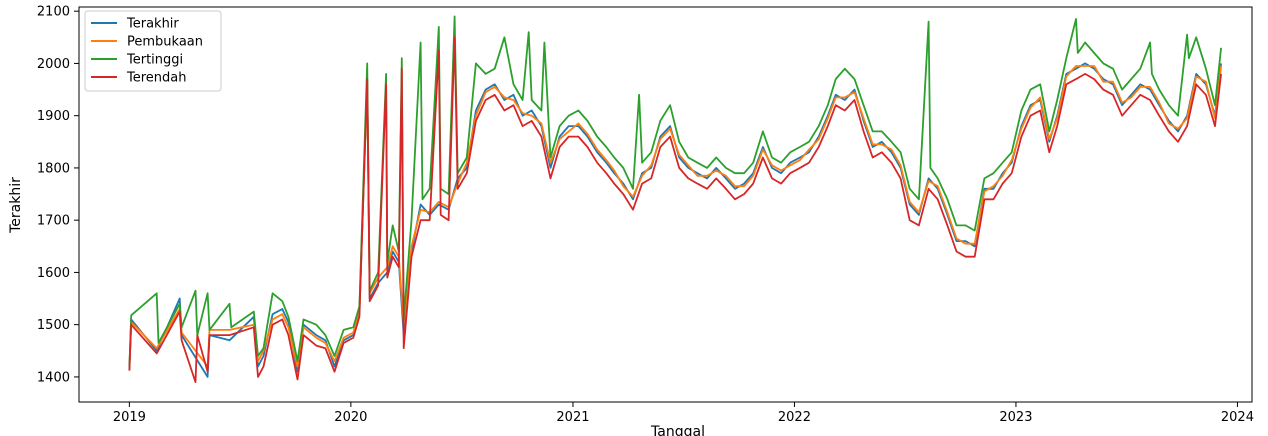  What do you see at coordinates (350, 417) in the screenshot?
I see `x-tick-label: 2020` at bounding box center [350, 417].